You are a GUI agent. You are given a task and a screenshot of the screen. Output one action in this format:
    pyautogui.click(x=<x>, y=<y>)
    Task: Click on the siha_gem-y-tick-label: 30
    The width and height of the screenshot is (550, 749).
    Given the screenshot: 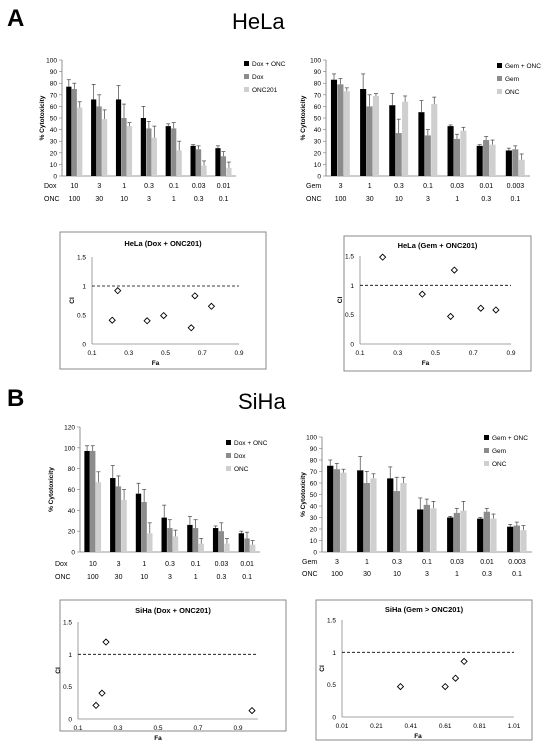 What is the action you would take?
    pyautogui.click(x=314, y=518)
    